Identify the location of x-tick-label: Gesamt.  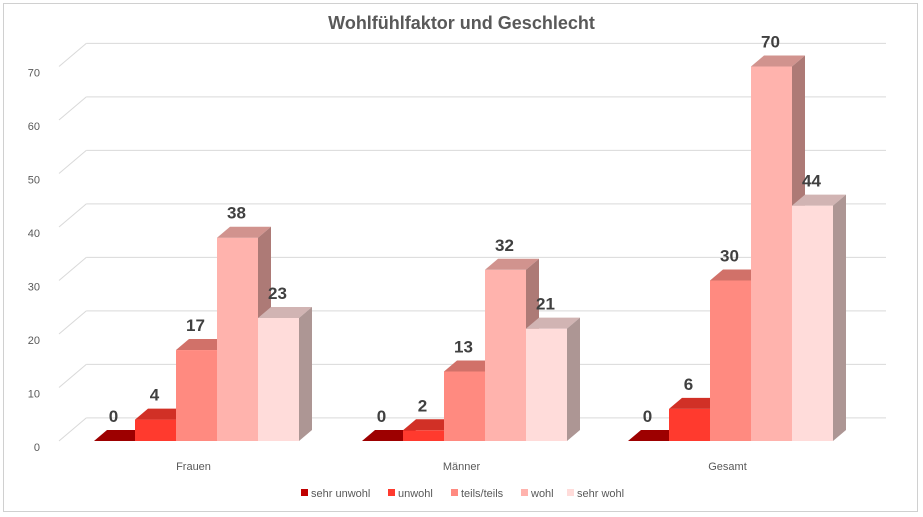
(727, 467).